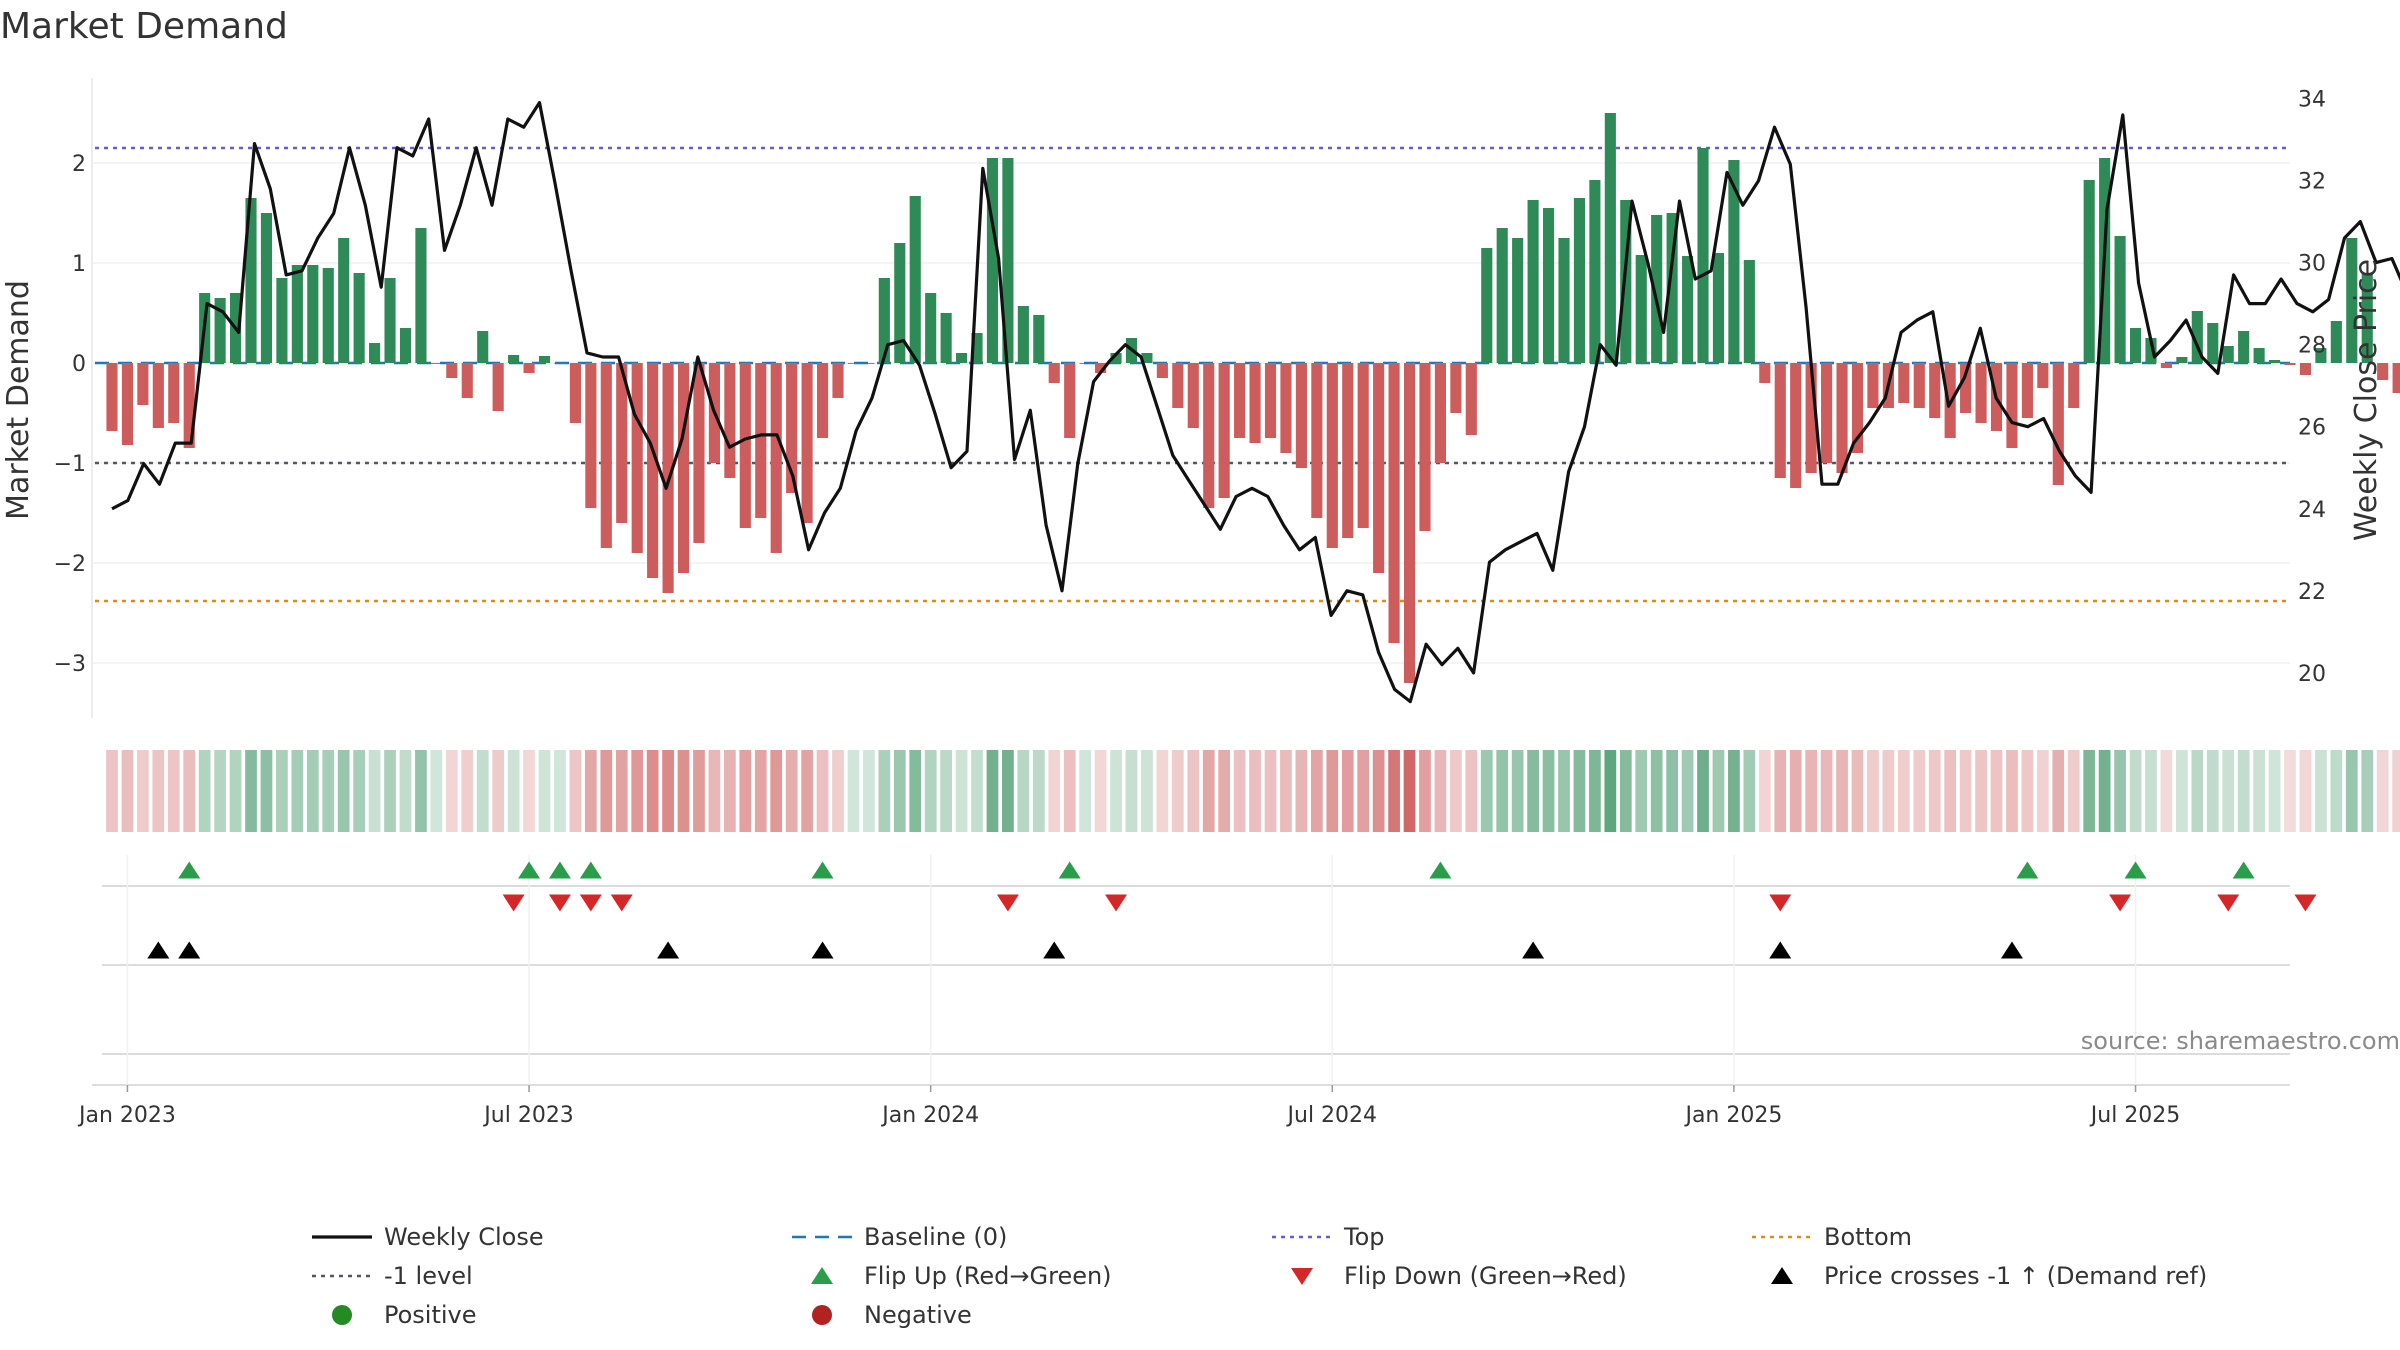  What do you see at coordinates (988, 1276) in the screenshot?
I see `legend-label: Flip Up (Red→Green)` at bounding box center [988, 1276].